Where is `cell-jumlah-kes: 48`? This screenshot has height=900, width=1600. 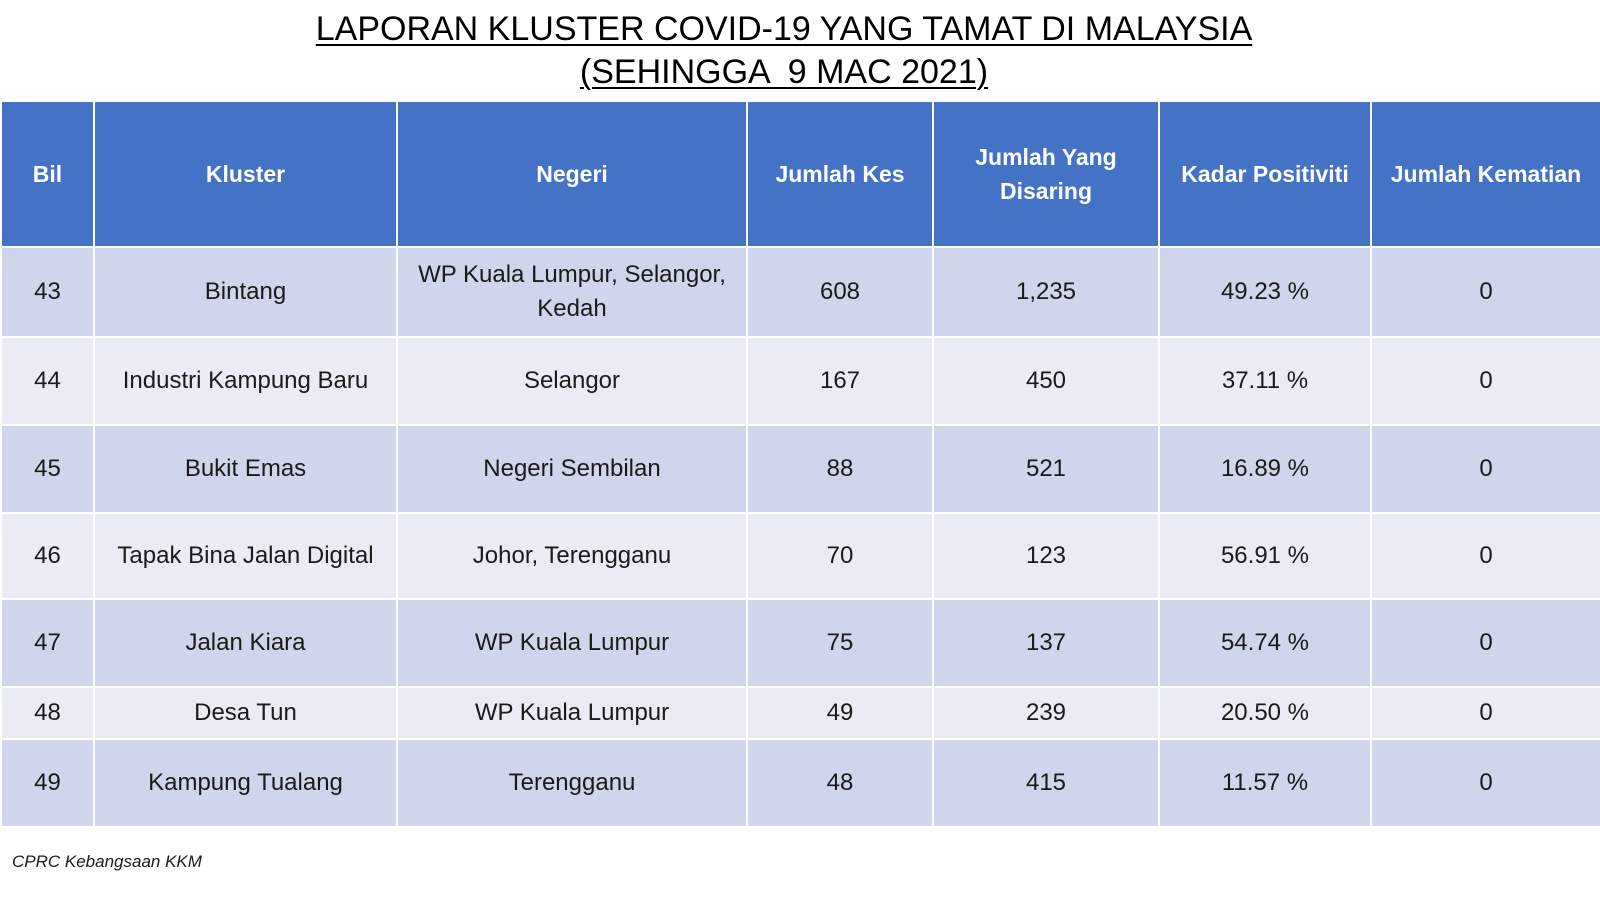
cell-jumlah-kes: 48 is located at coordinates (840, 783).